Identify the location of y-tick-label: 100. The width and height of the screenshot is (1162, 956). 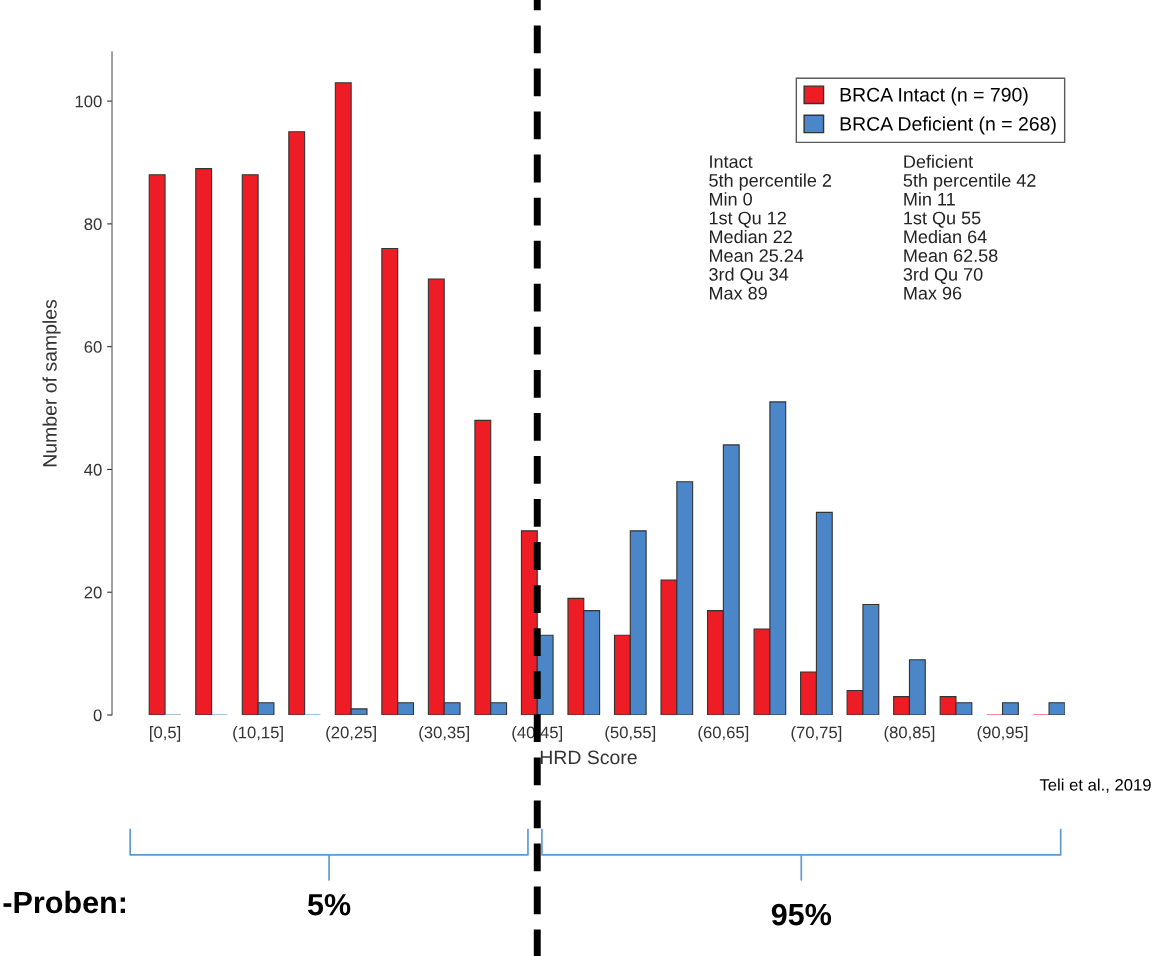
(88, 101).